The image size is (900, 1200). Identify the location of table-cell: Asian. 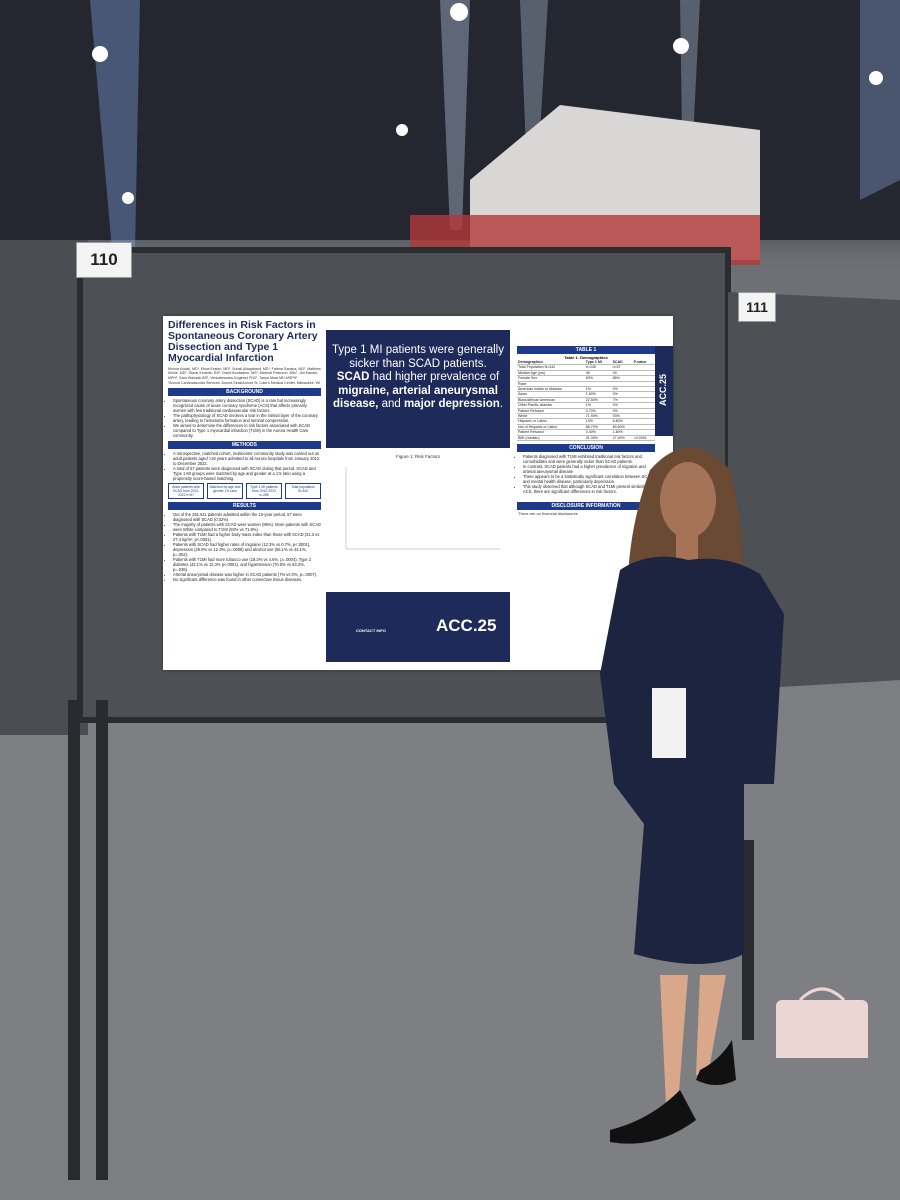
(551, 394).